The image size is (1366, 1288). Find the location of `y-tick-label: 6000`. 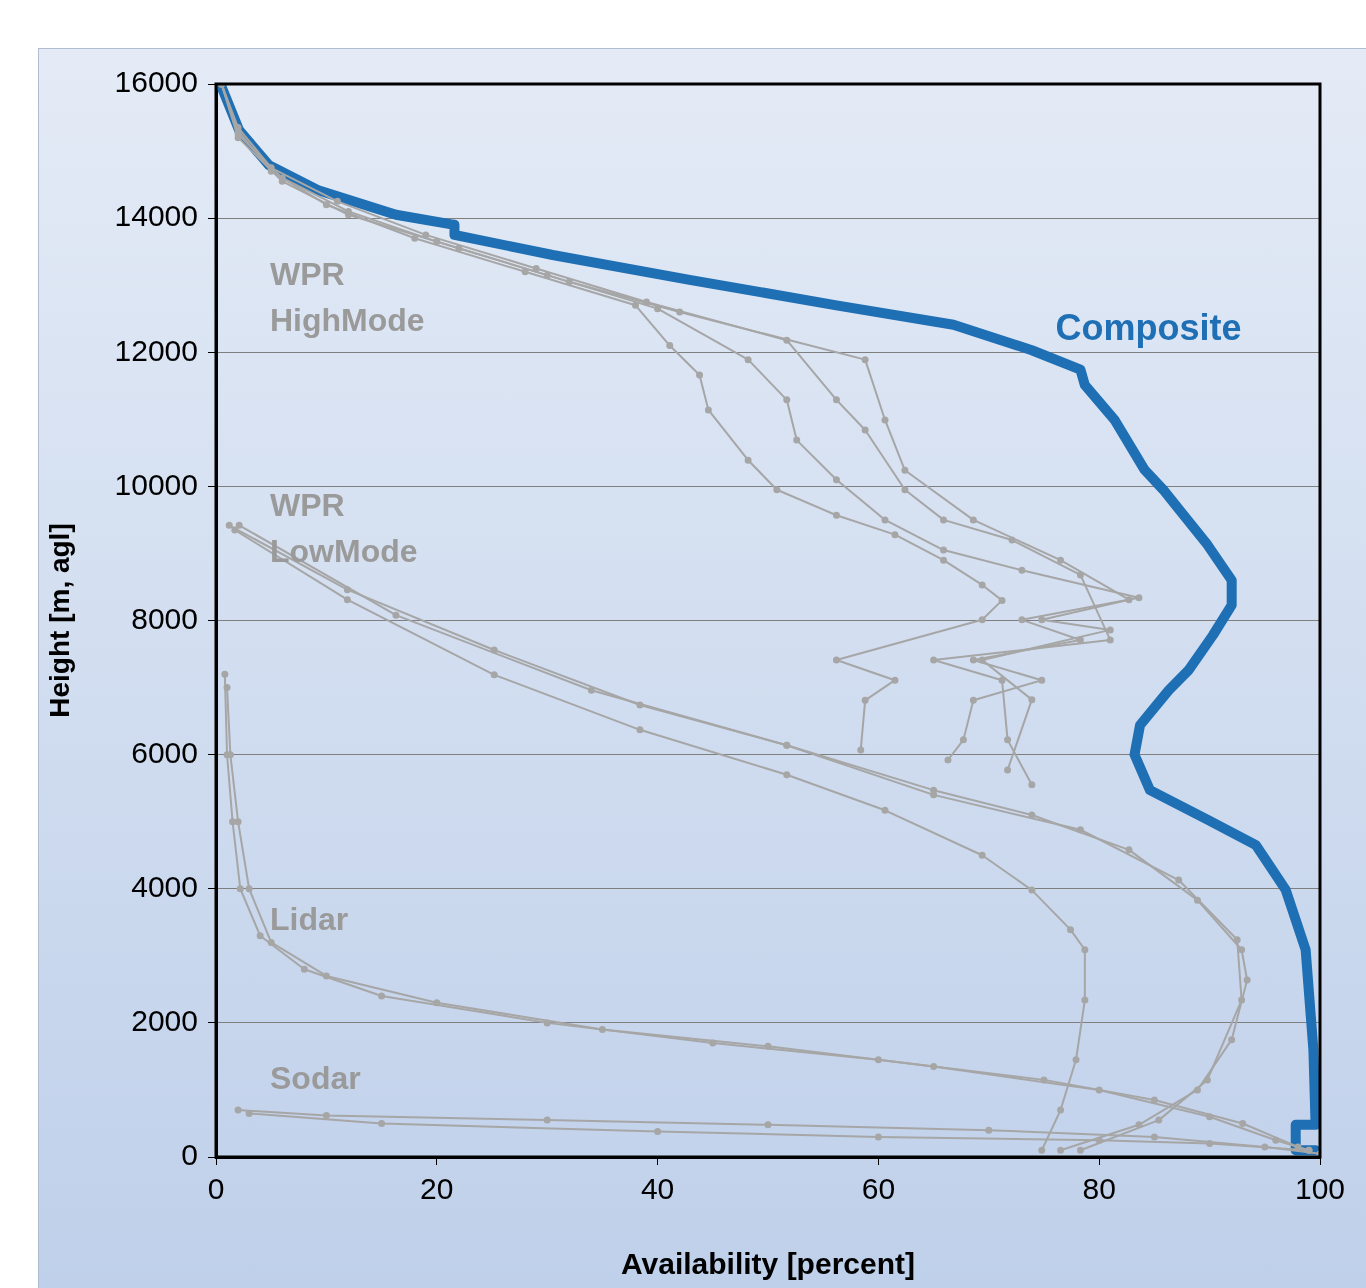

y-tick-label: 6000 is located at coordinates (164, 752).